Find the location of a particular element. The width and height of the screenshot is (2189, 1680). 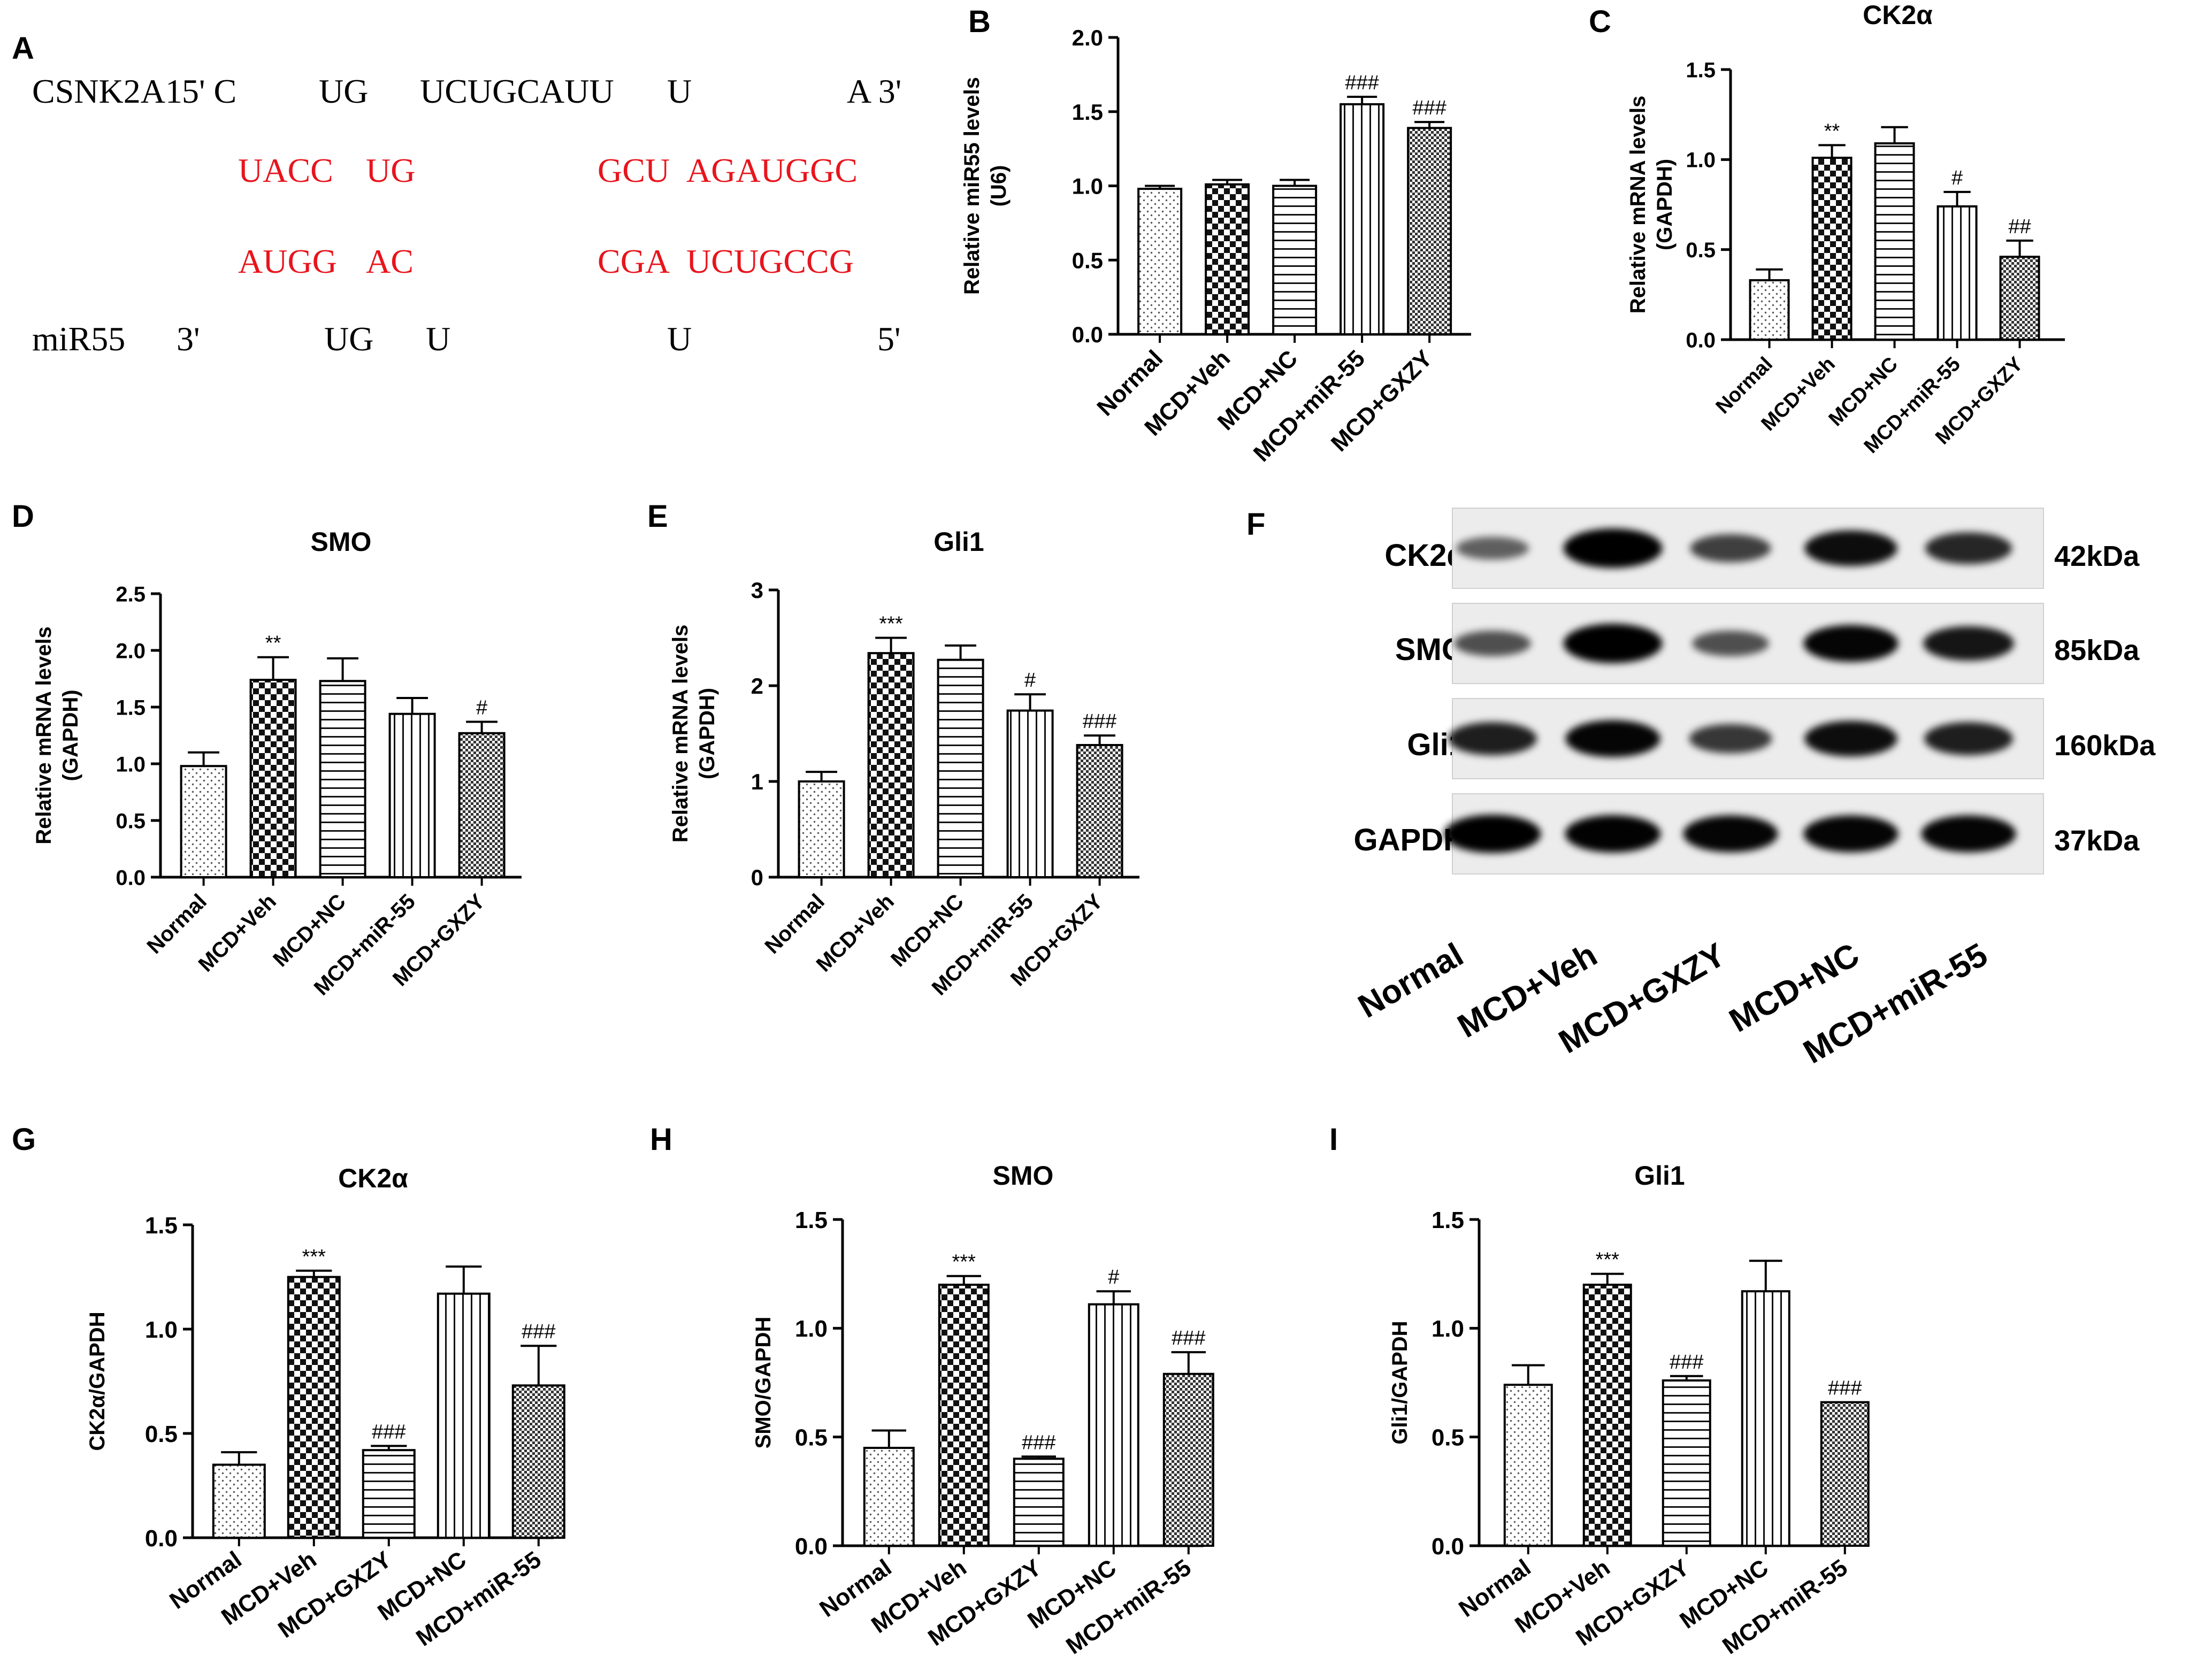

significance-label: ** is located at coordinates (273, 643).